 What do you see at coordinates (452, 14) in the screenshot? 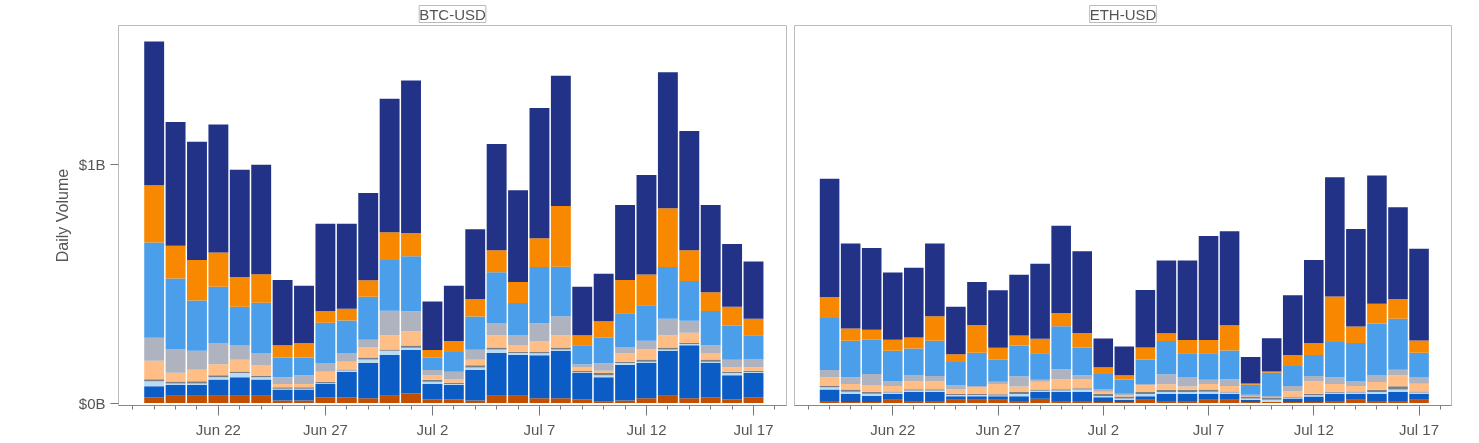
I see `chart-title: BTC-USD` at bounding box center [452, 14].